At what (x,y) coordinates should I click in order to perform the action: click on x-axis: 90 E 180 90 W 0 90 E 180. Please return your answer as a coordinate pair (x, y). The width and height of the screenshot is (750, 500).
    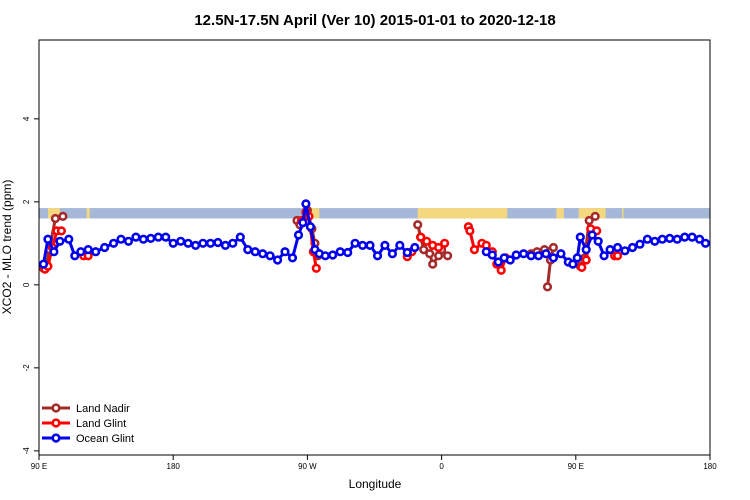
    Looking at the image, I should click on (374, 463).